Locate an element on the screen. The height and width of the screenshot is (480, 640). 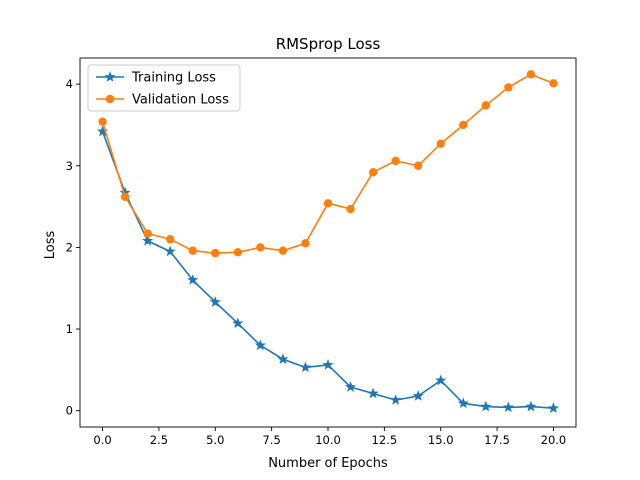
x-tick-label: 5.0 is located at coordinates (215, 440).